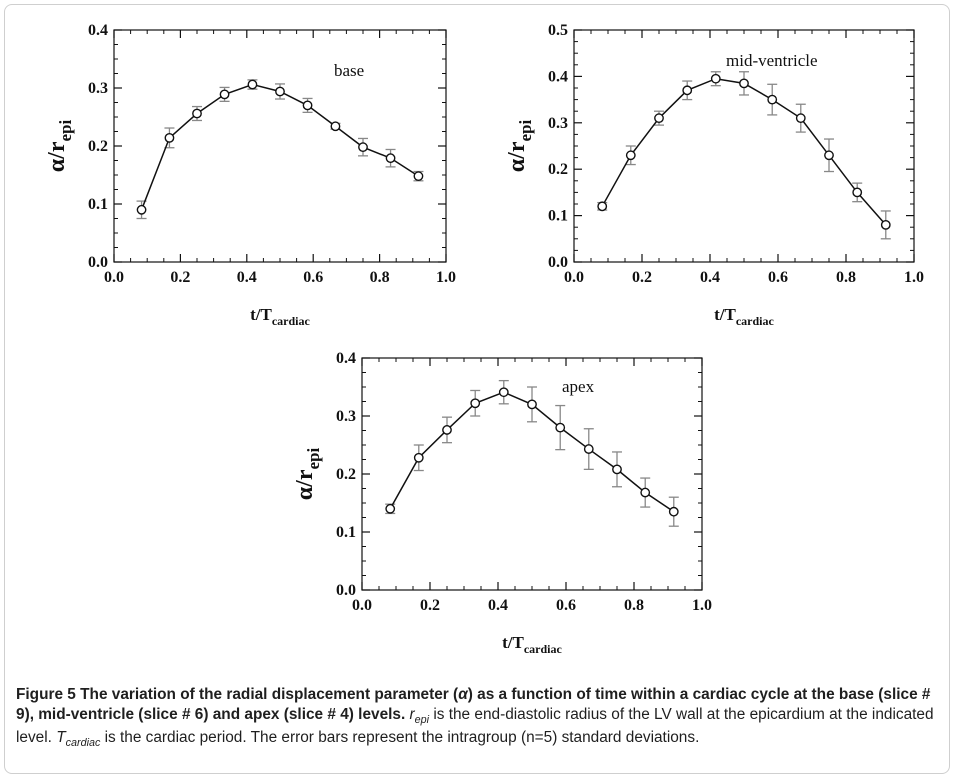  Describe the element at coordinates (412, 715) in the screenshot. I see `caption-r-main: r` at that location.